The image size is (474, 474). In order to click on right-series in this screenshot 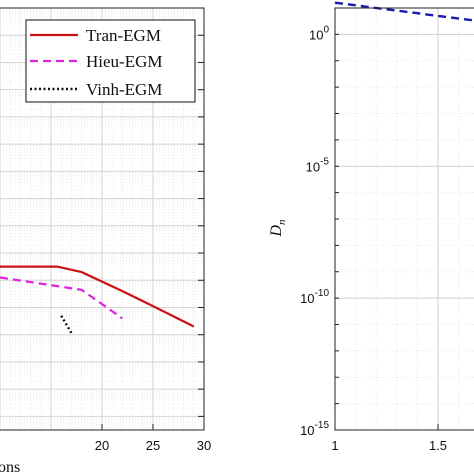, I will do `click(404, 11)`.